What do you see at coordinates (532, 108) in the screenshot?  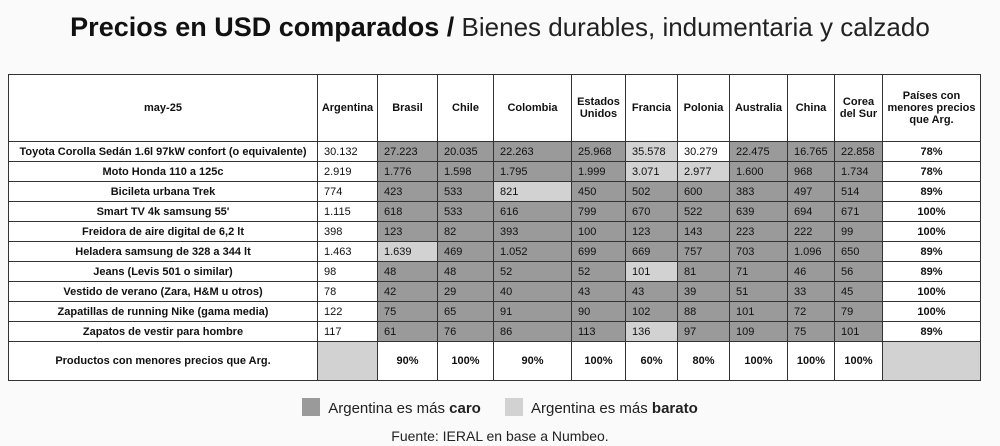 I see `header-country: Colombia` at bounding box center [532, 108].